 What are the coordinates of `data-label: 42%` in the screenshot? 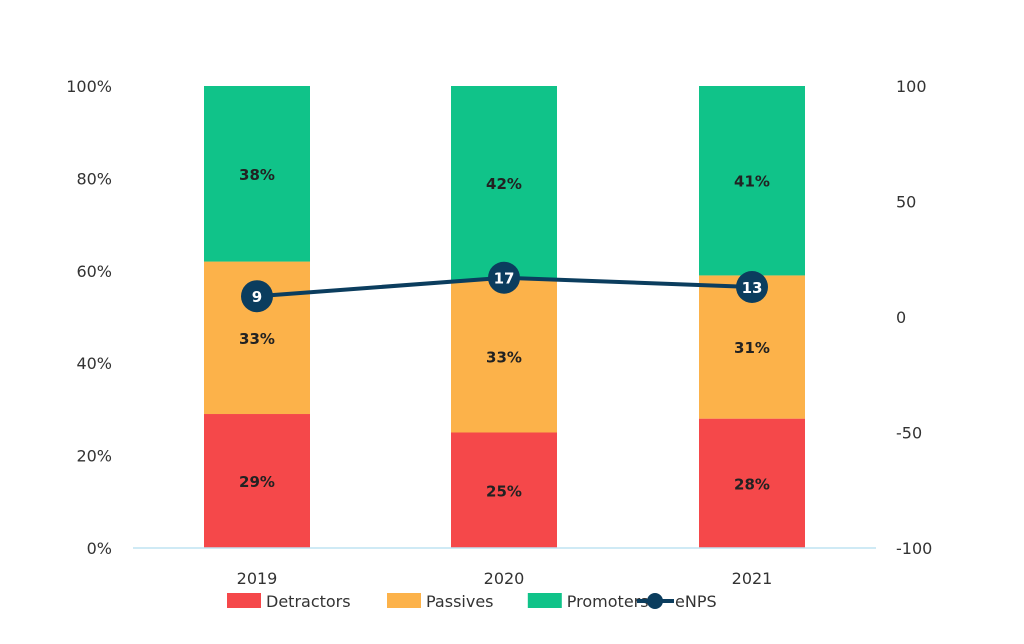 It's located at (504, 184).